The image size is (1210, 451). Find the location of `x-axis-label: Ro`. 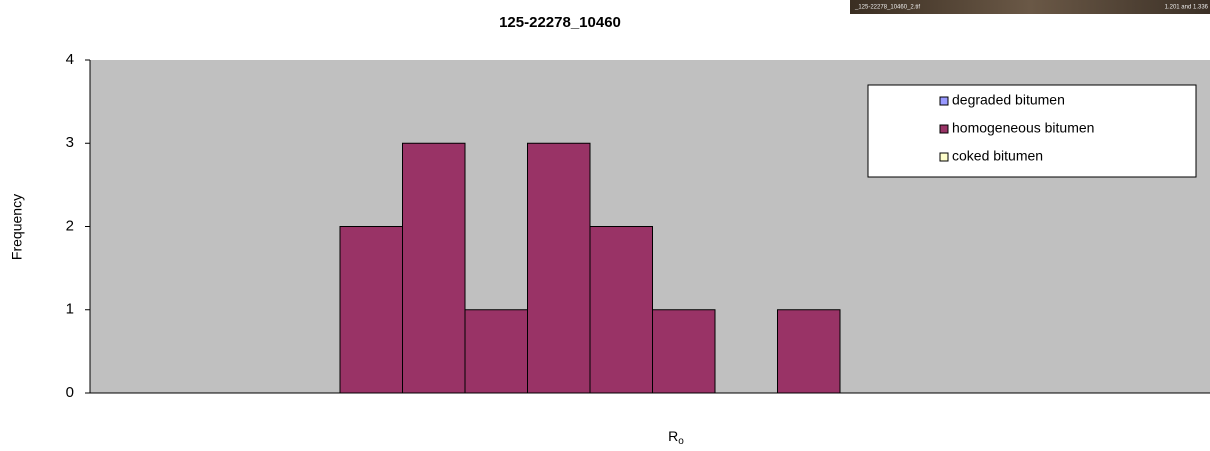

x-axis-label: Ro is located at coordinates (676, 437).